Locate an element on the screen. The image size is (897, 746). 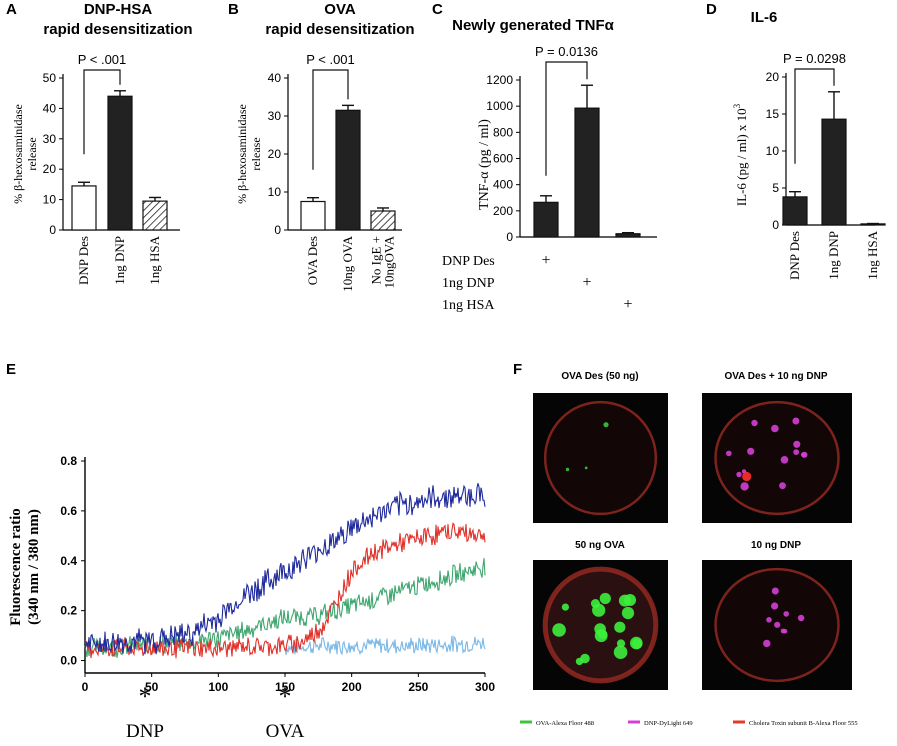
y-tick-label: 5 is located at coordinates (775, 188).